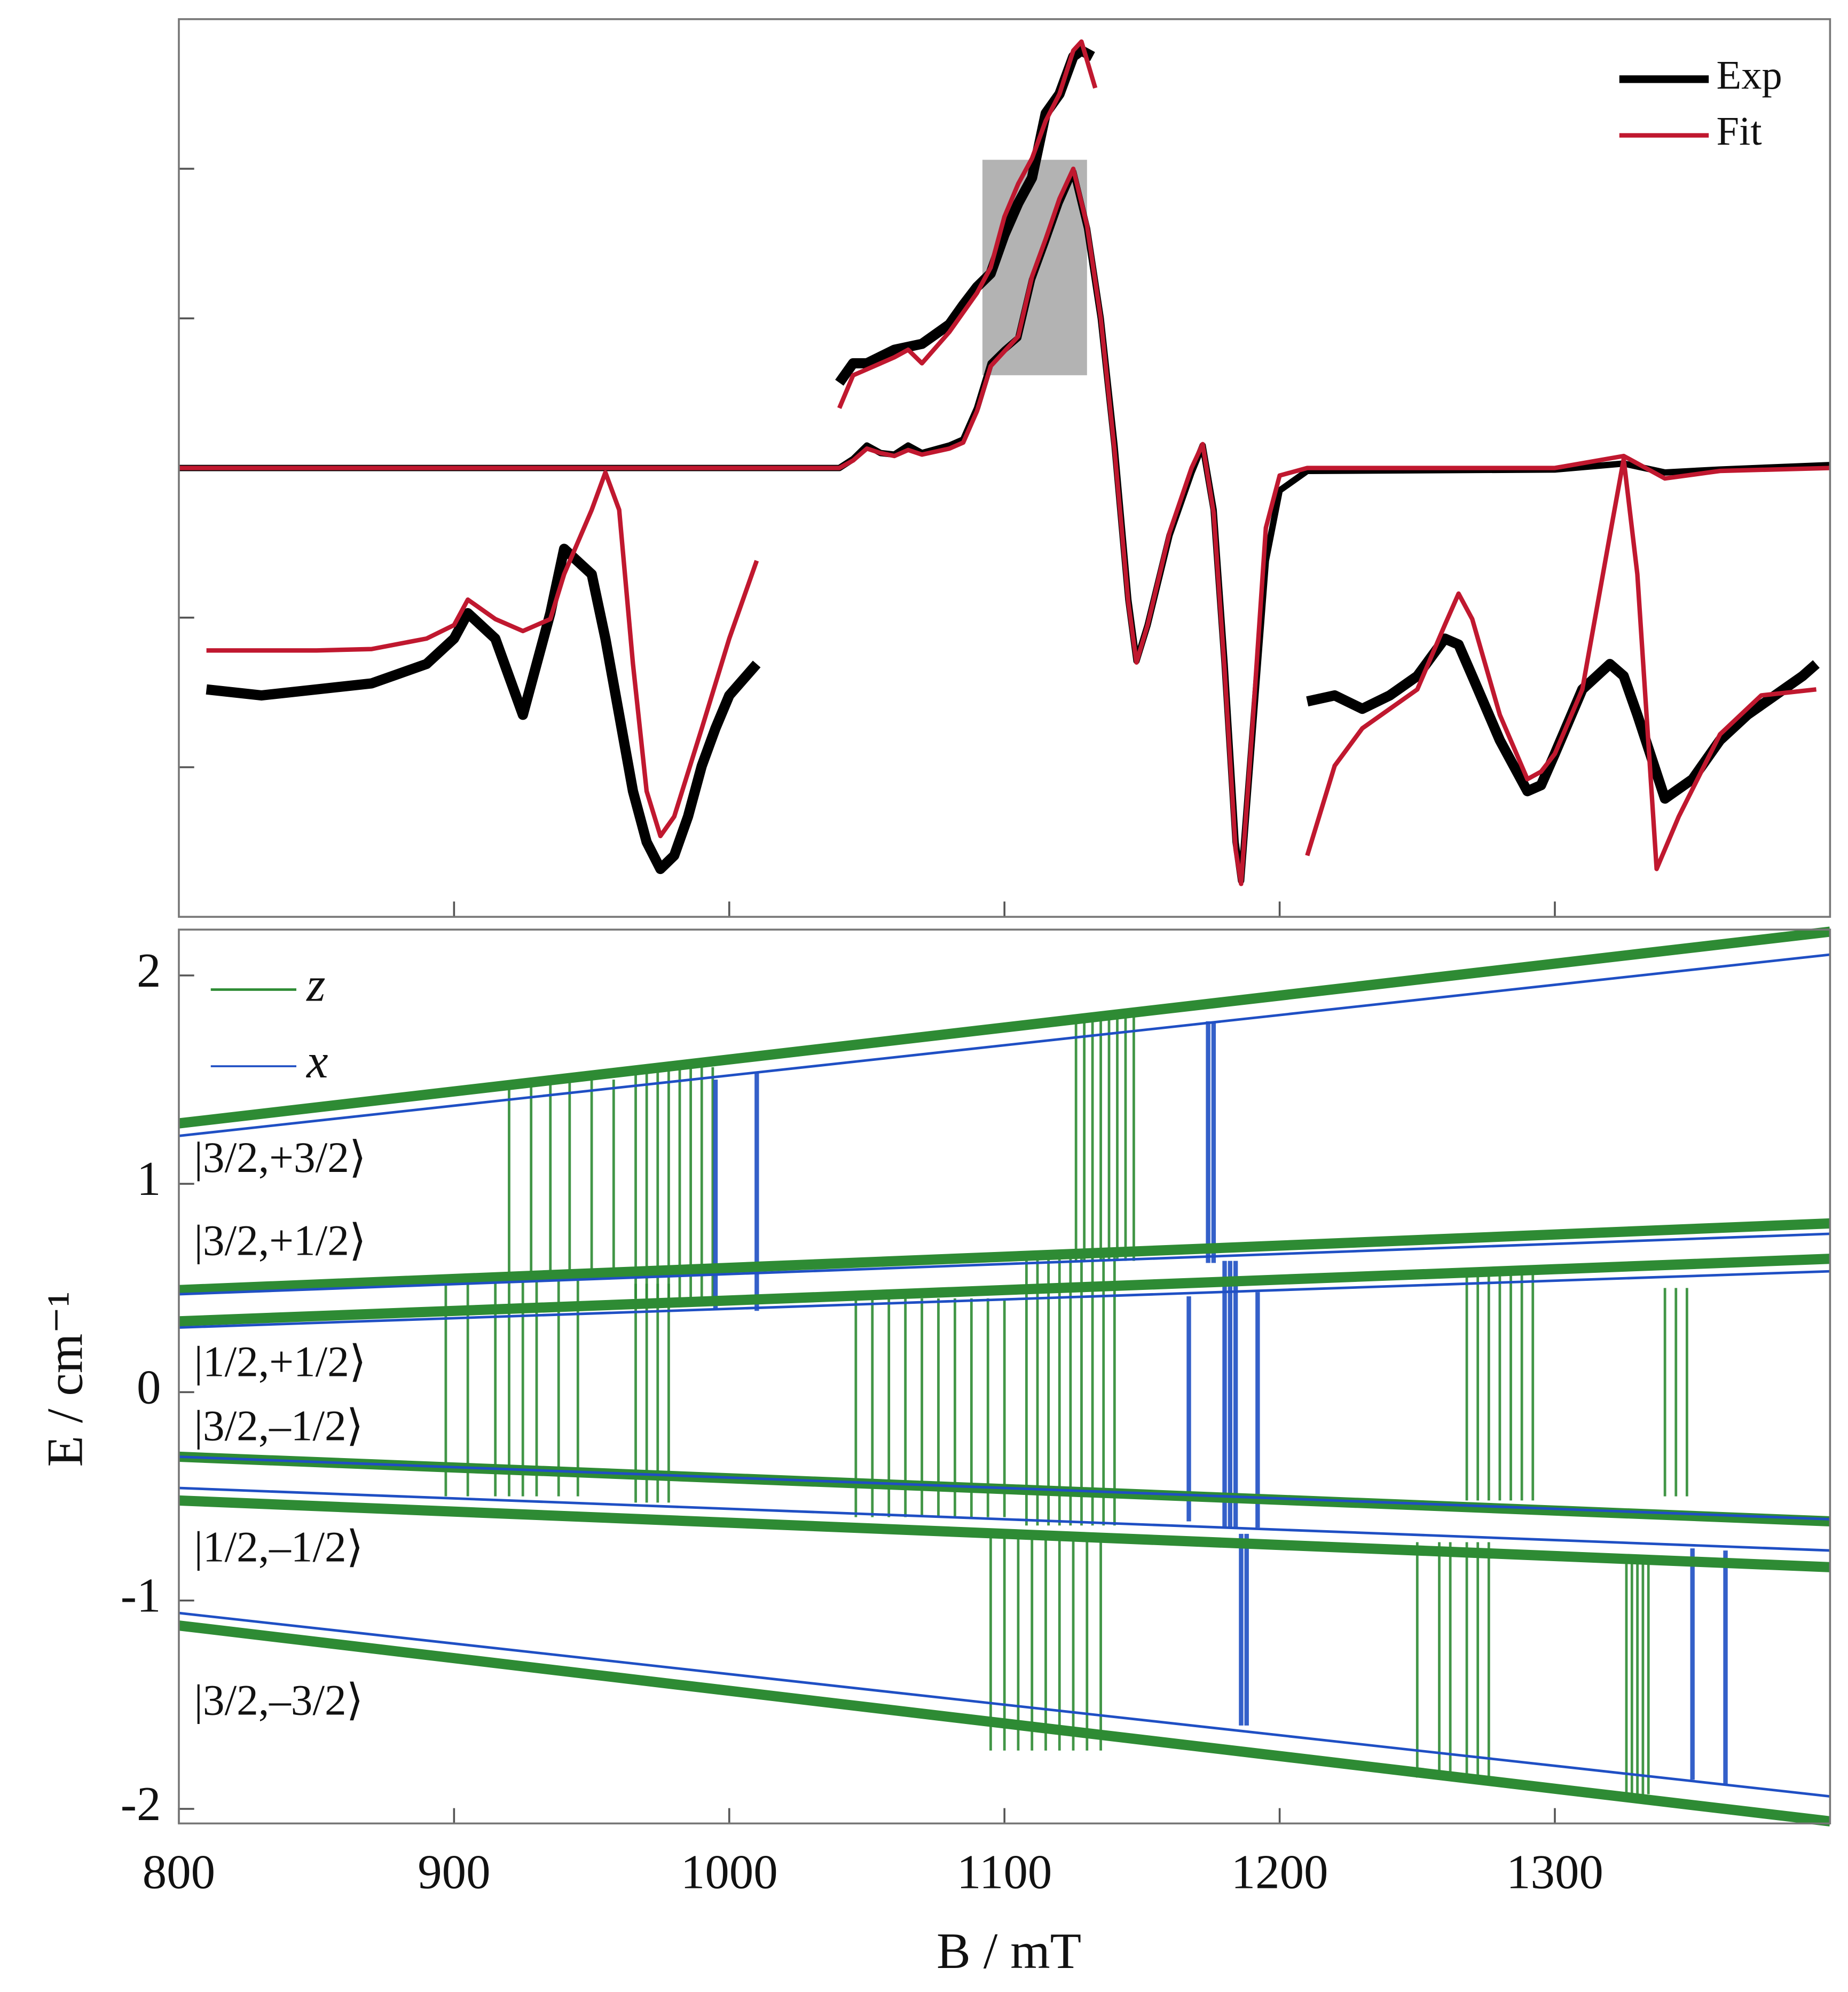 This screenshot has width=1848, height=1992. I want to click on y-axis-label: E / cm⁻¹, so click(65, 1379).